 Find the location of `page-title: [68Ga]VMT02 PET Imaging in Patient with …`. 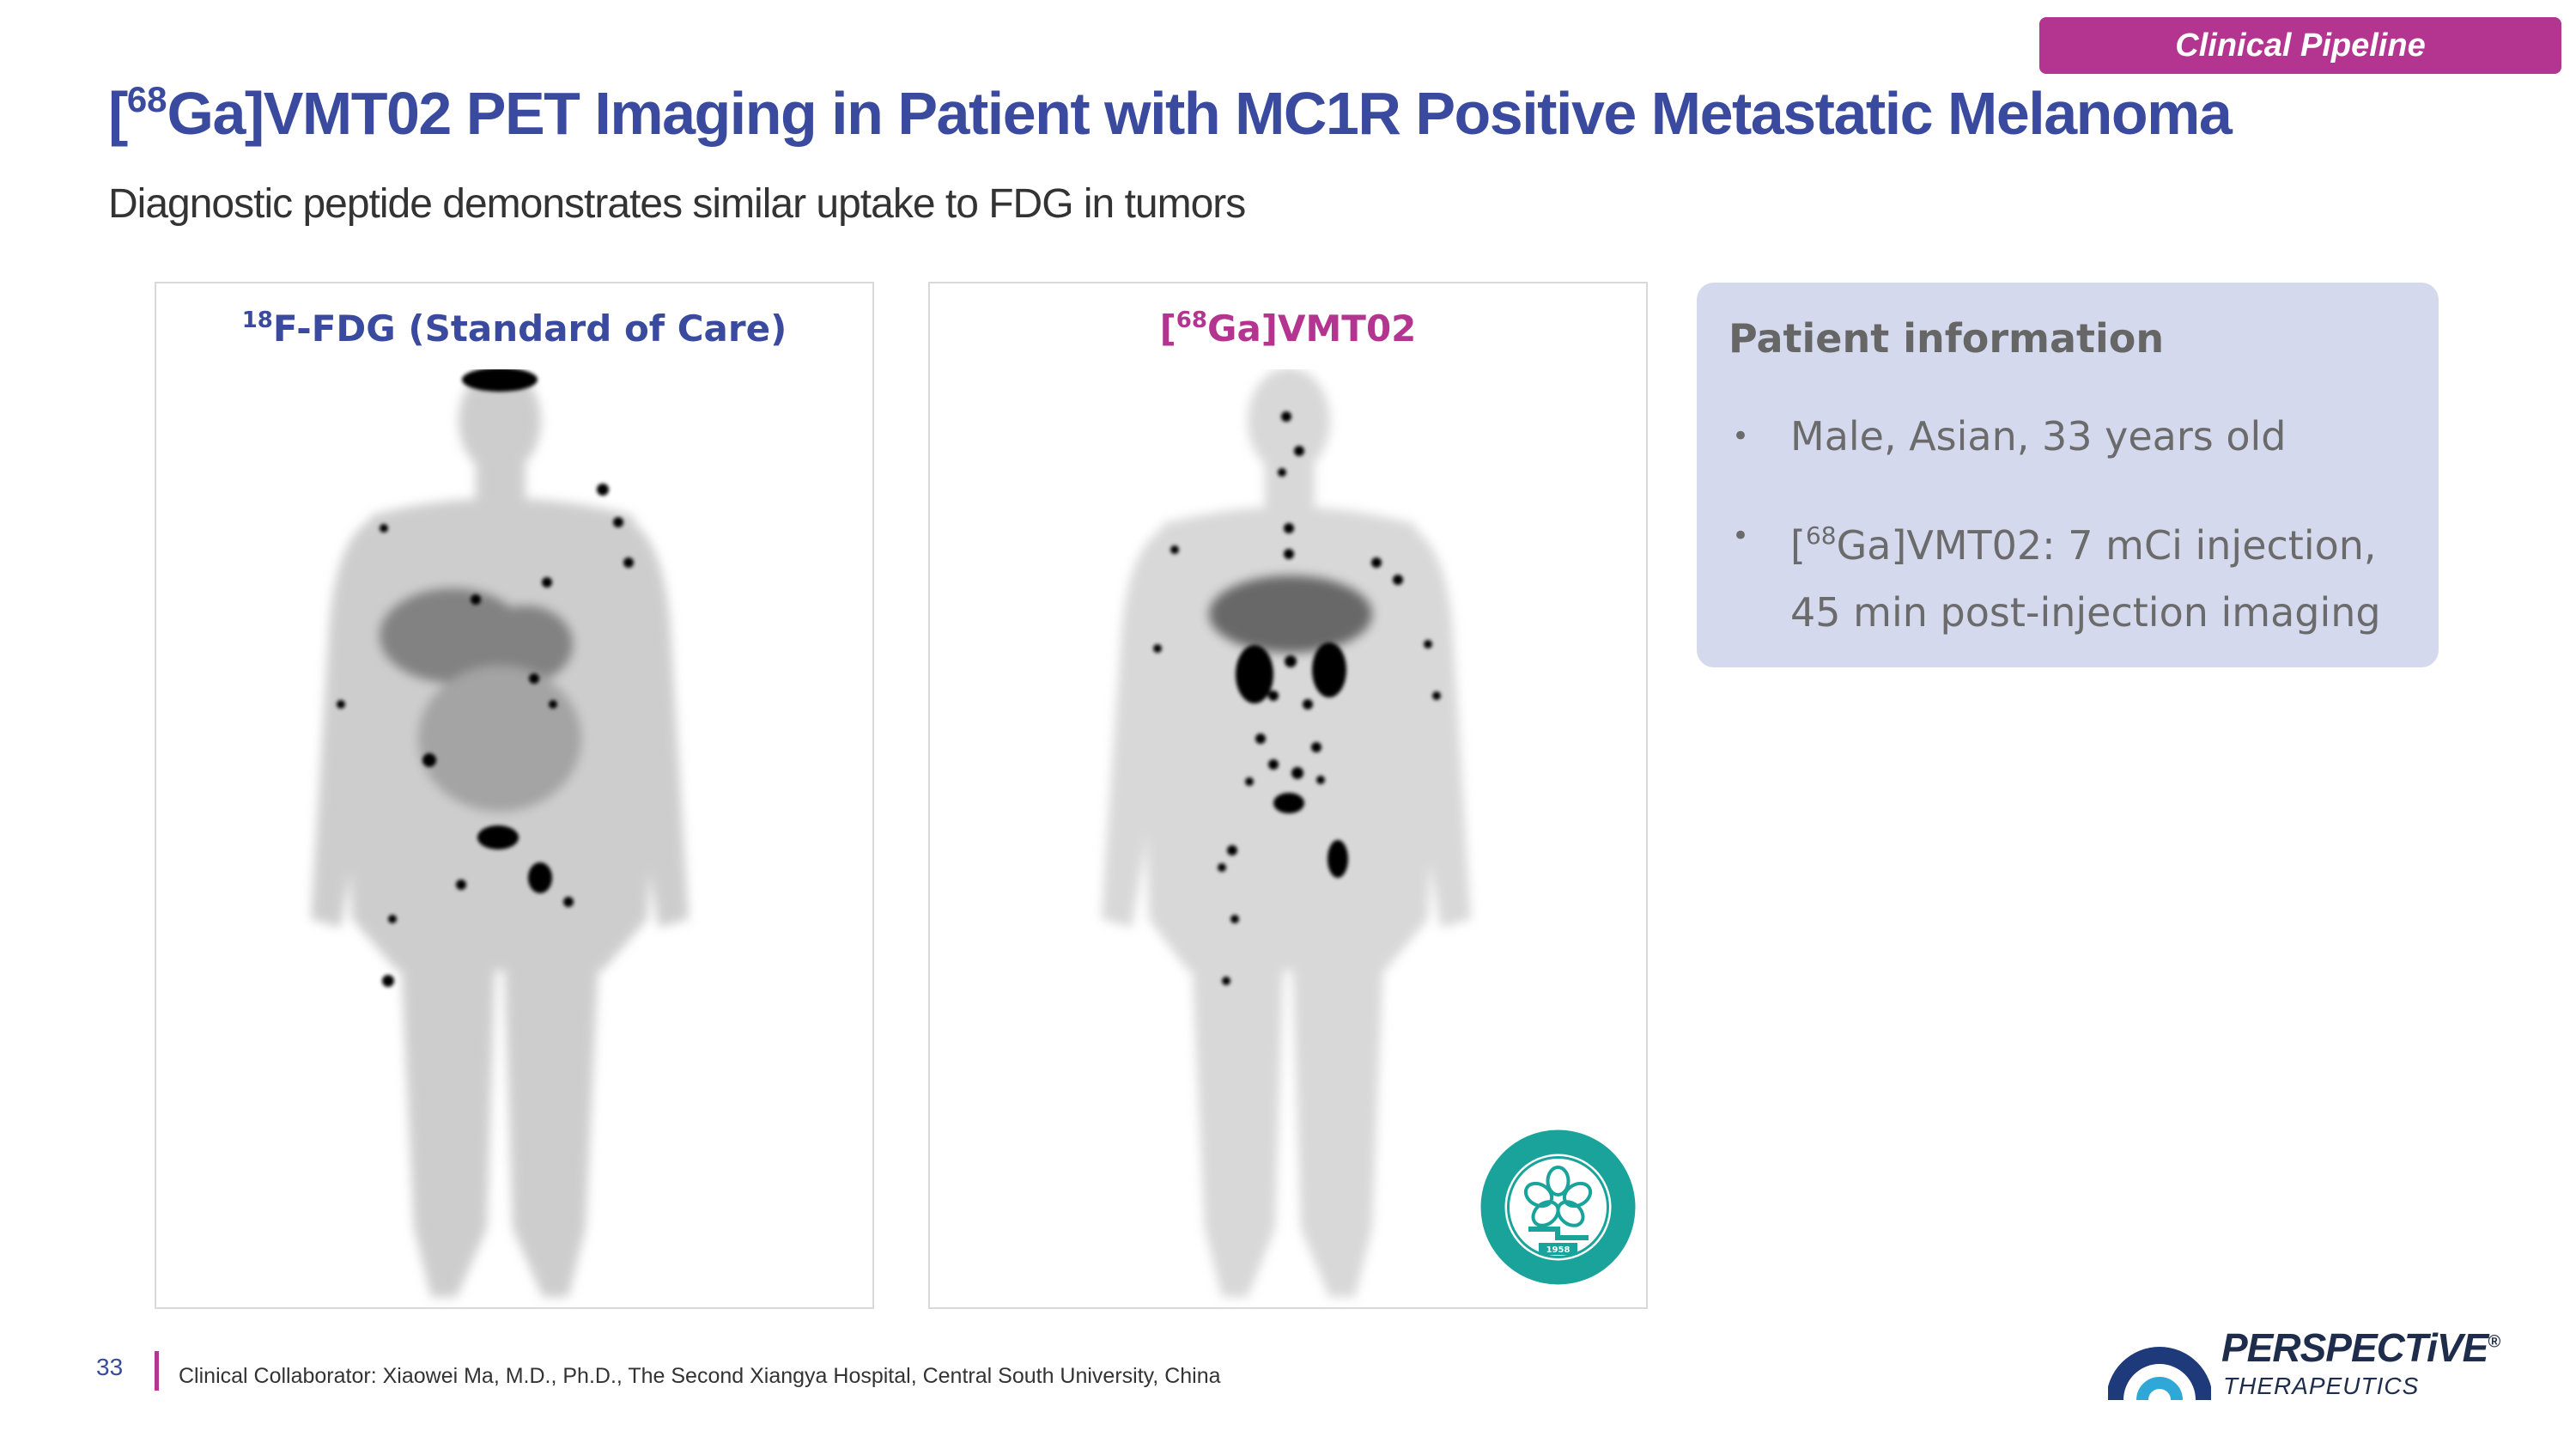

page-title: [68Ga]VMT02 PET Imaging in Patient with … is located at coordinates (1170, 113).